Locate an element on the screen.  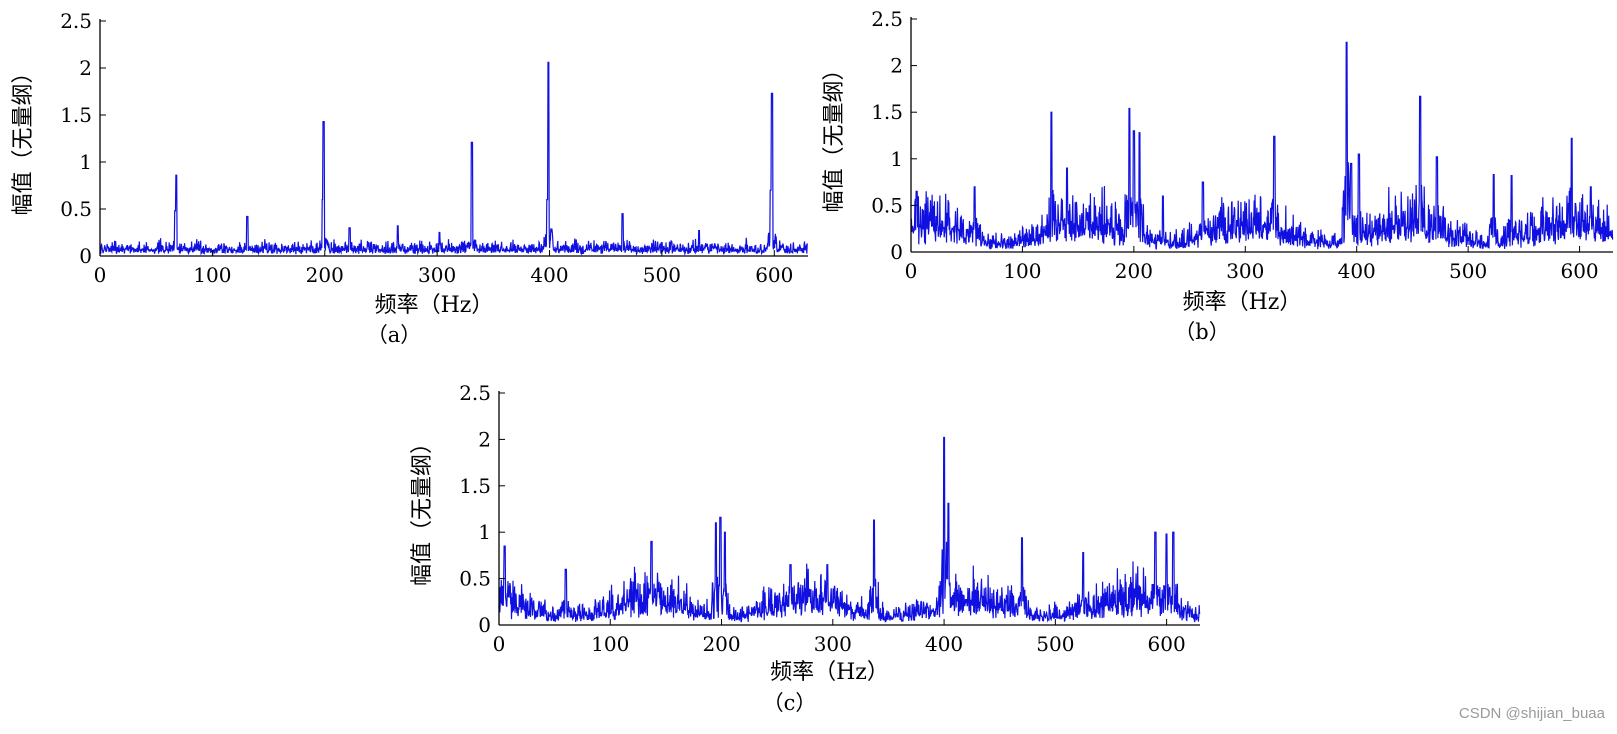
panel-caption: （c） is located at coordinates (790, 703).